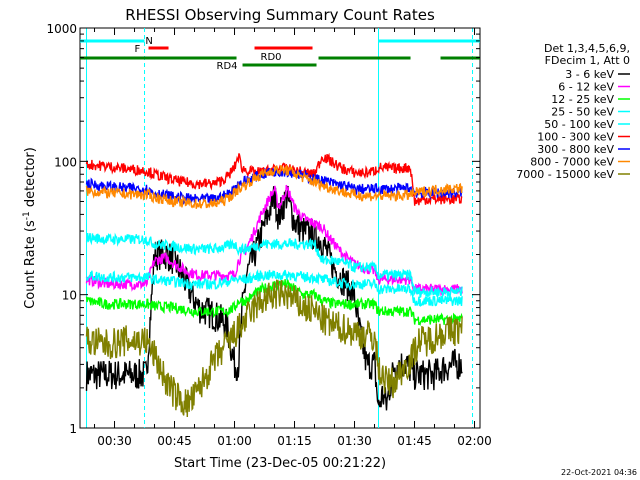 The width and height of the screenshot is (640, 480). I want to click on status-label-rd0: RD0, so click(271, 57).